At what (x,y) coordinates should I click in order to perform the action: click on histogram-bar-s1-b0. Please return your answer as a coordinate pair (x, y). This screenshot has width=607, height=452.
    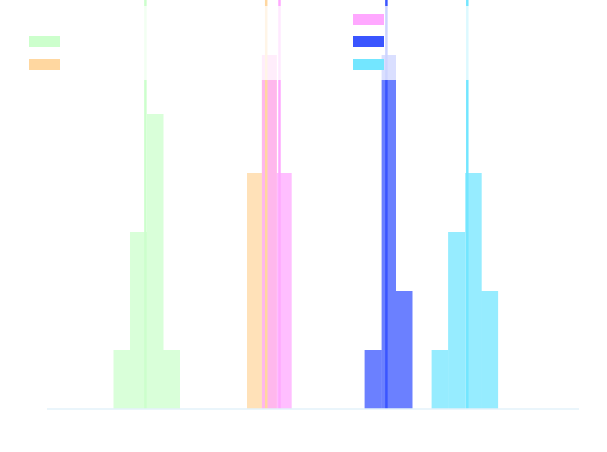
    Looking at the image, I should click on (254, 291).